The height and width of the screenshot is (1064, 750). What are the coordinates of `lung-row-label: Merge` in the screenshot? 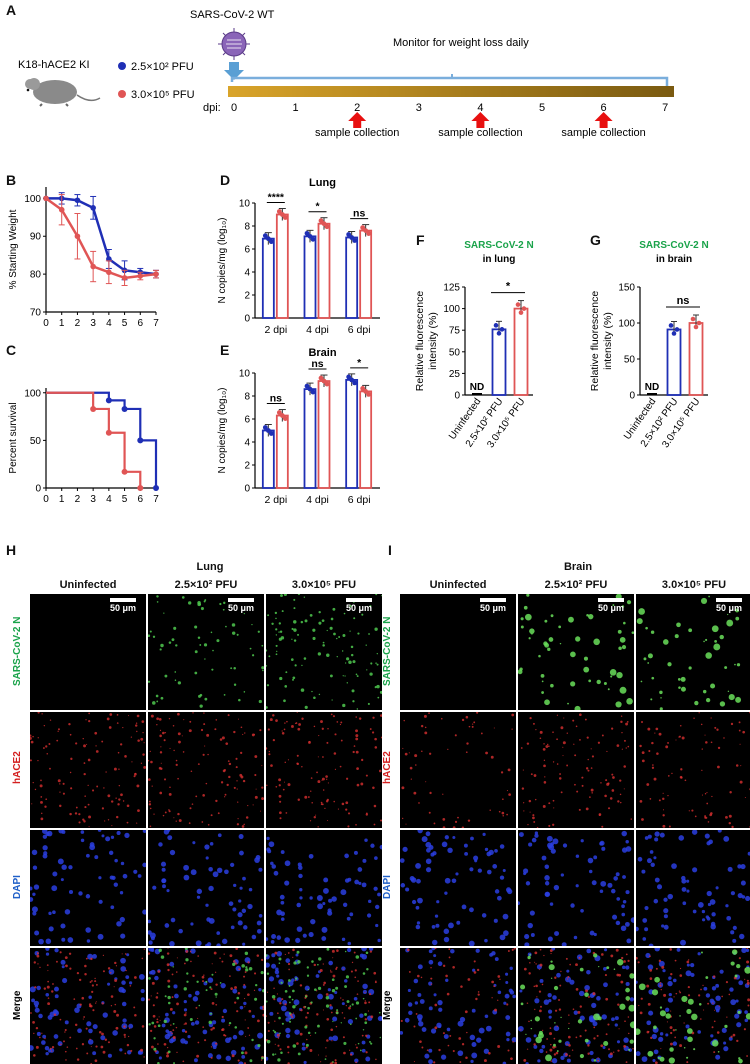 It's located at (17, 1005).